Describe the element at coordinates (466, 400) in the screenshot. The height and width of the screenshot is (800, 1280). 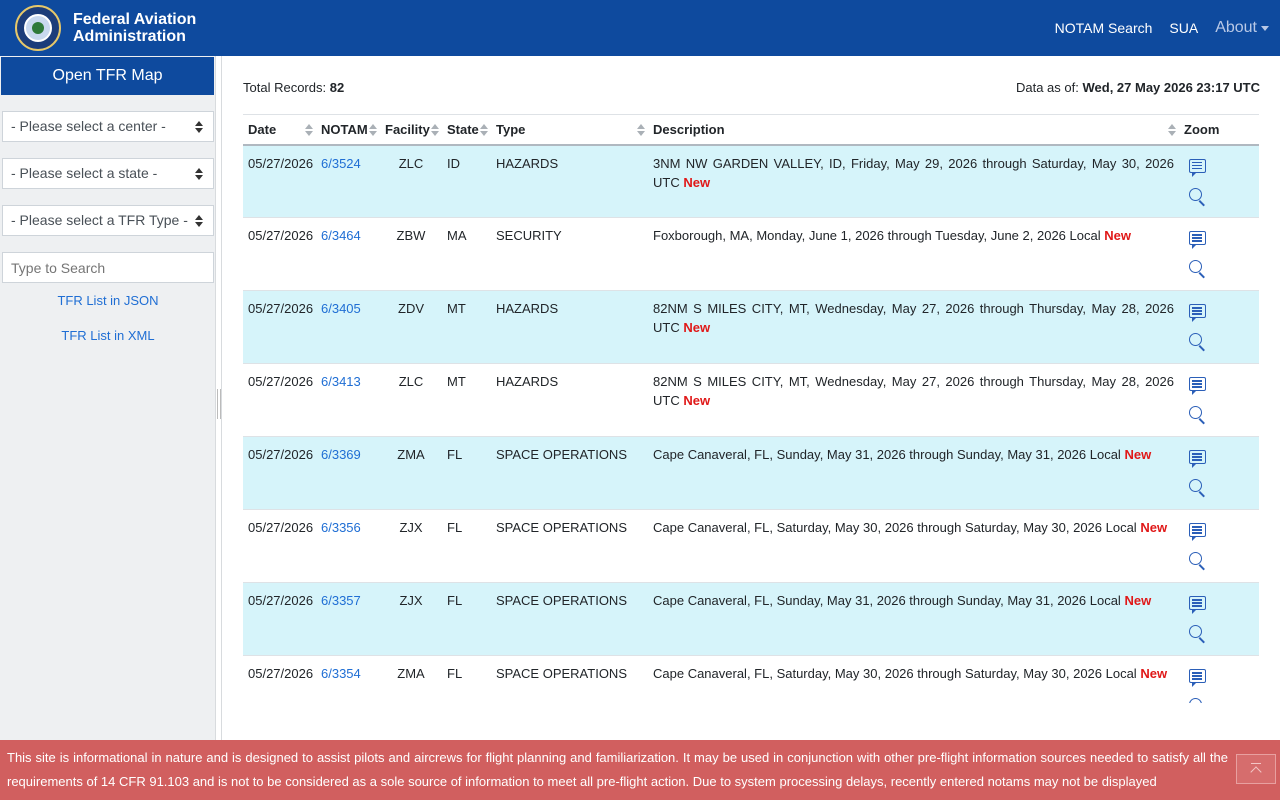
I see `cell-state: MT` at that location.